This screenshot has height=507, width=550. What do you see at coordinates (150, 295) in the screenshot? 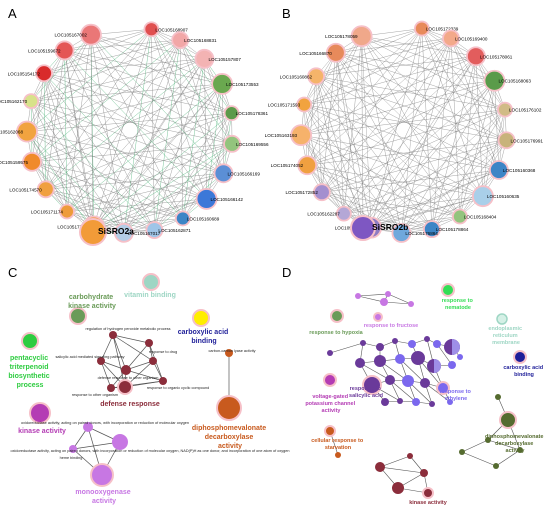
I see `panel-c-label-vitamin-binding: vitamin binding` at bounding box center [150, 295].